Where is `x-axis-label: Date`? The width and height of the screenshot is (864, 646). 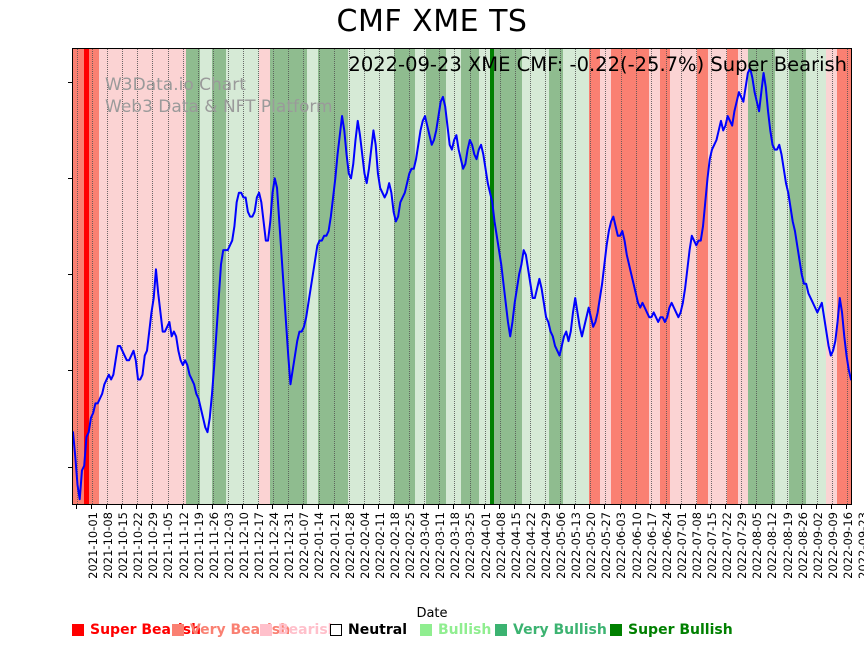
x-axis-label: Date is located at coordinates (432, 613).